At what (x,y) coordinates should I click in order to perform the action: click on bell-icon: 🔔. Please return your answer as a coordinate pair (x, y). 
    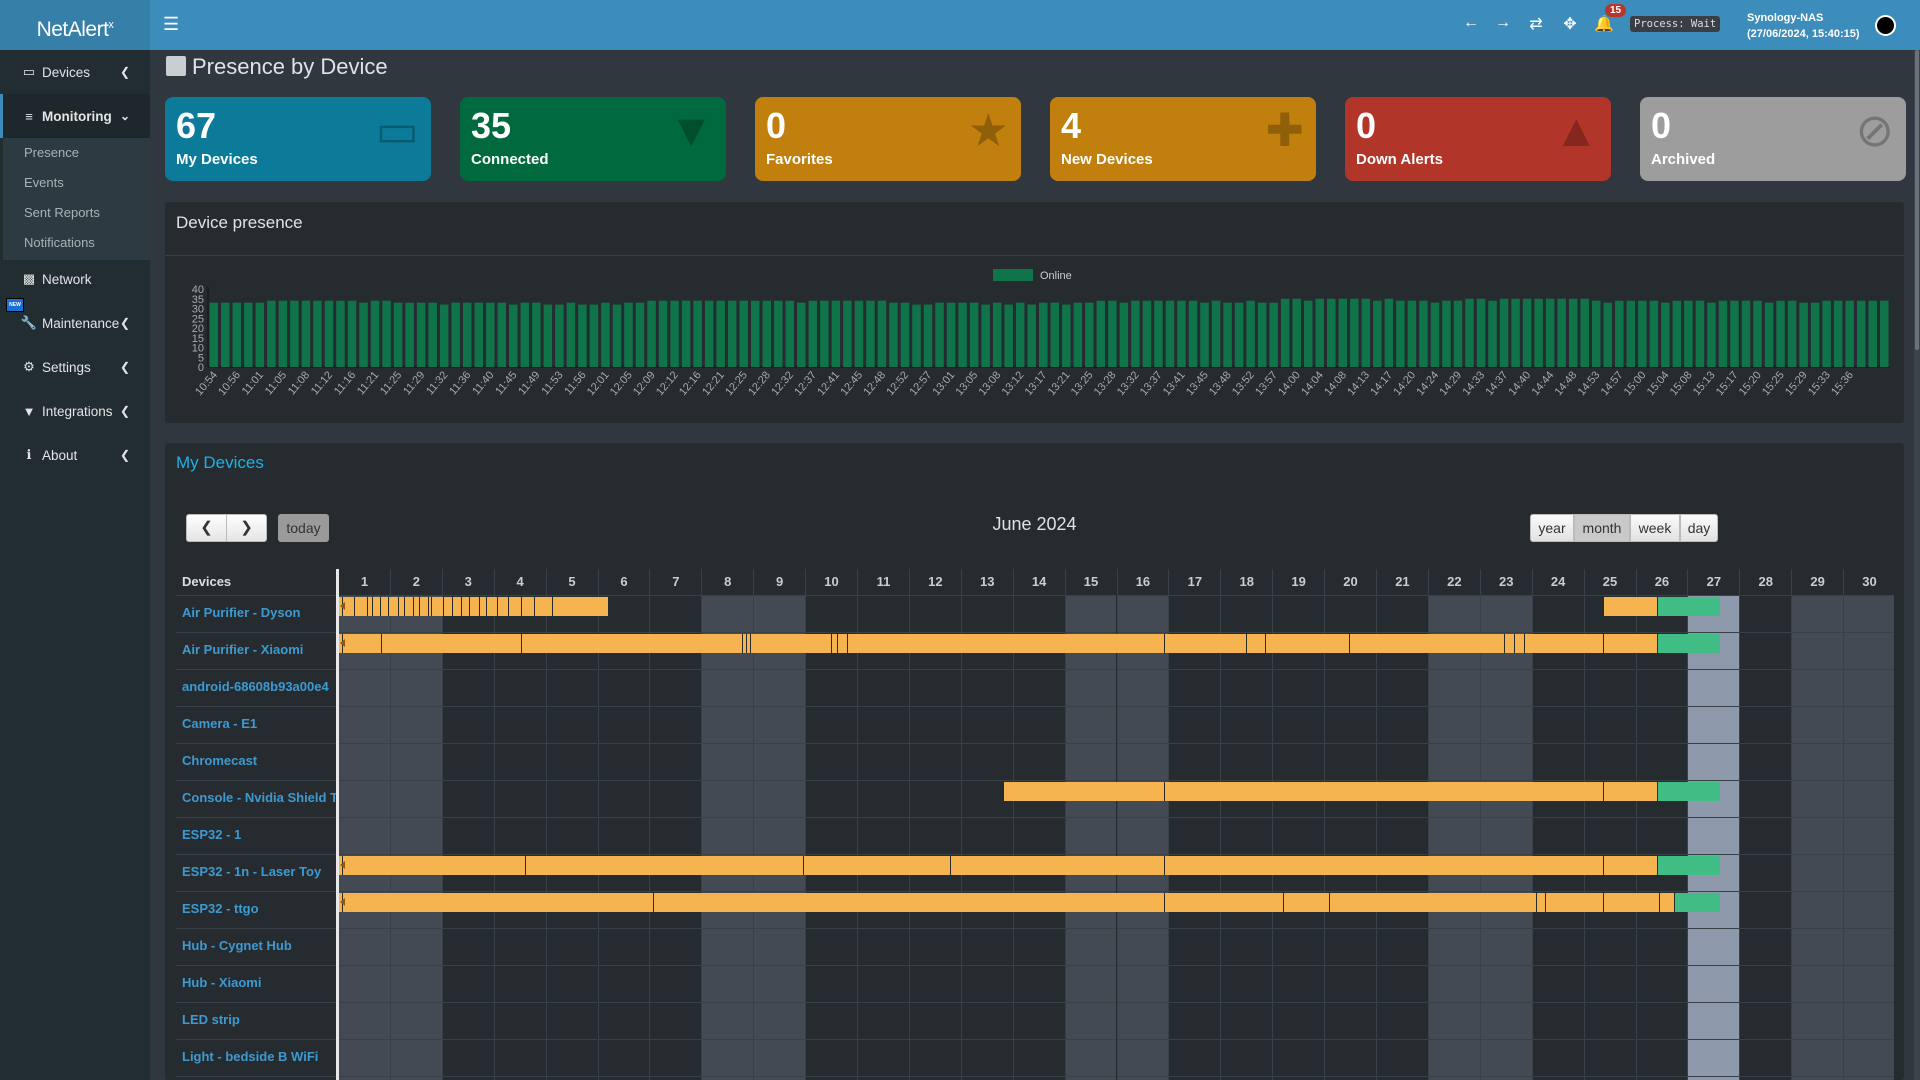
    Looking at the image, I should click on (1604, 24).